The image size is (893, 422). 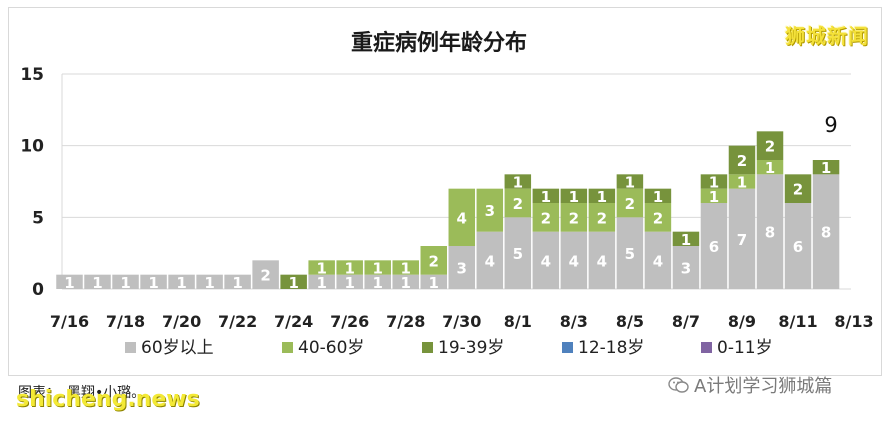 I want to click on x-tick-label: 8/5, so click(x=630, y=321).